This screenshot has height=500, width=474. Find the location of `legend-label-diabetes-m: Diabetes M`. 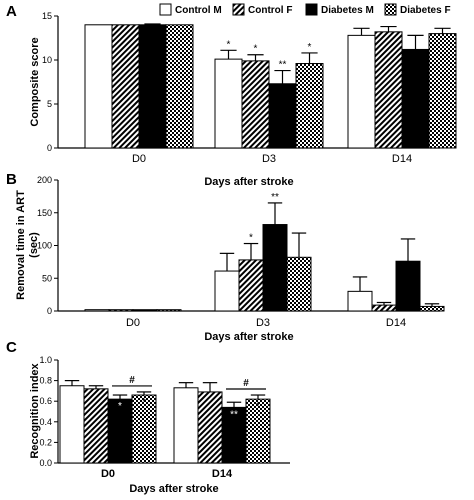

legend-label-diabetes-m: Diabetes M is located at coordinates (347, 10).